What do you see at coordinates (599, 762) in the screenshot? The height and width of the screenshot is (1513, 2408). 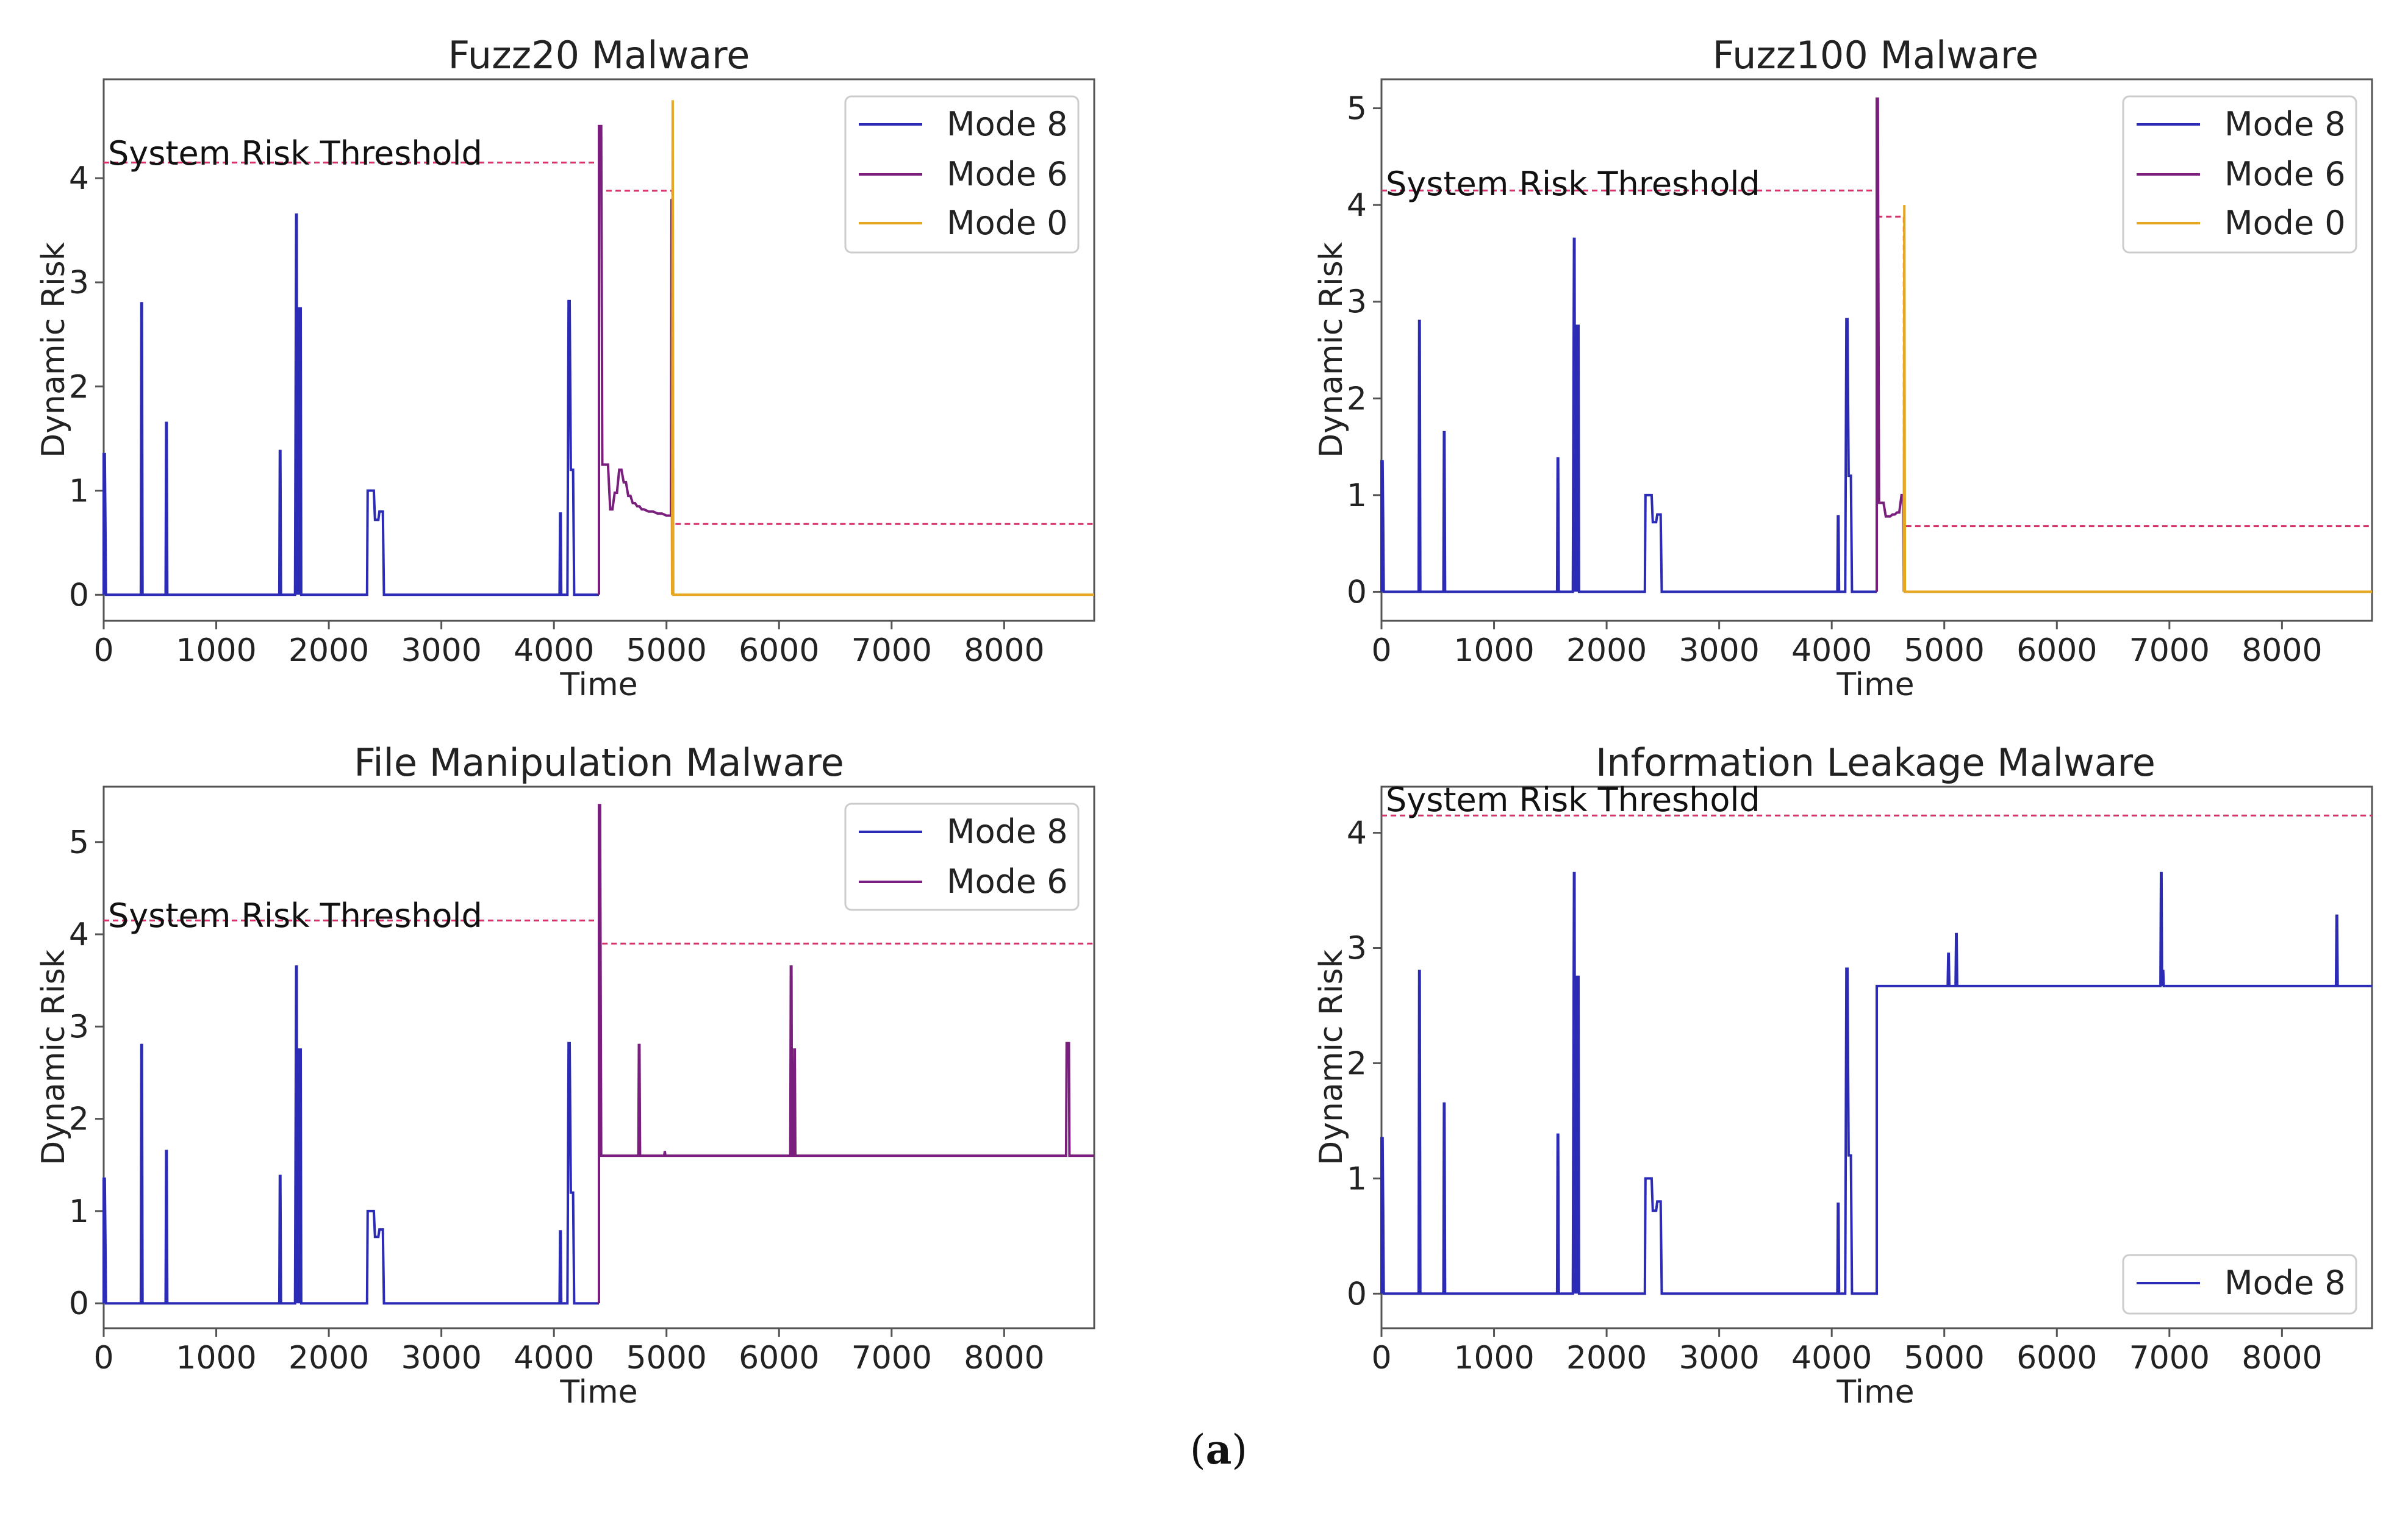 I see `panel-title: File Manipulation Malware` at bounding box center [599, 762].